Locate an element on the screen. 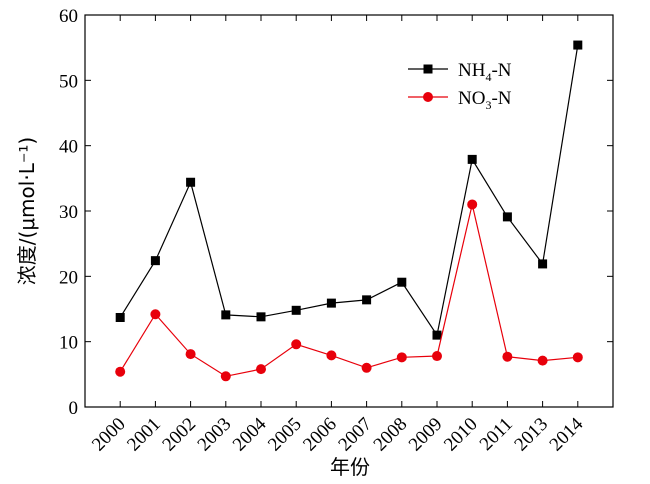 This screenshot has height=484, width=650. x-tick-label: 2001 is located at coordinates (144, 435).